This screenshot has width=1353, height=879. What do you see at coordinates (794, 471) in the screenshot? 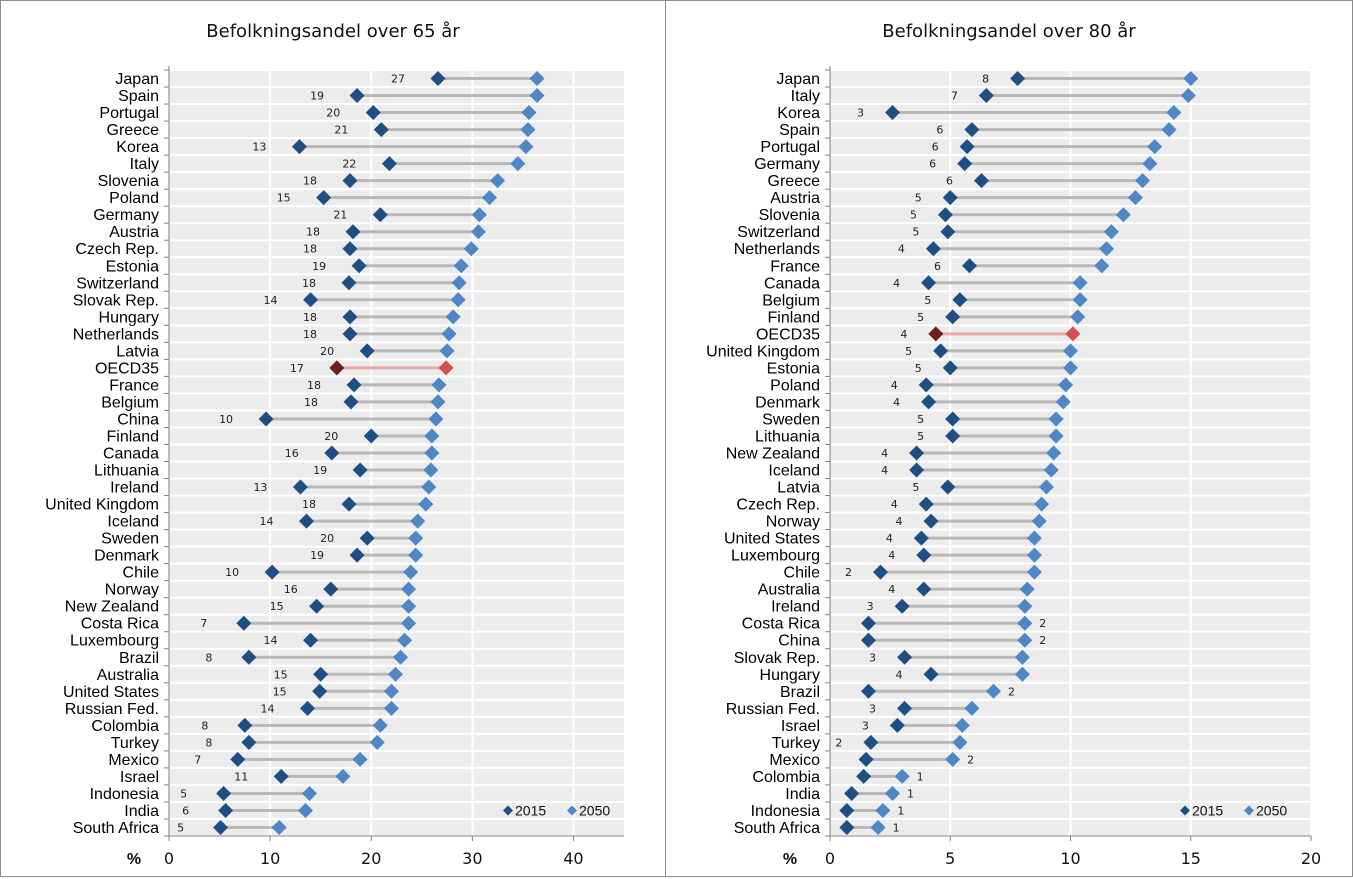
I see `category-label: Iceland` at bounding box center [794, 471].